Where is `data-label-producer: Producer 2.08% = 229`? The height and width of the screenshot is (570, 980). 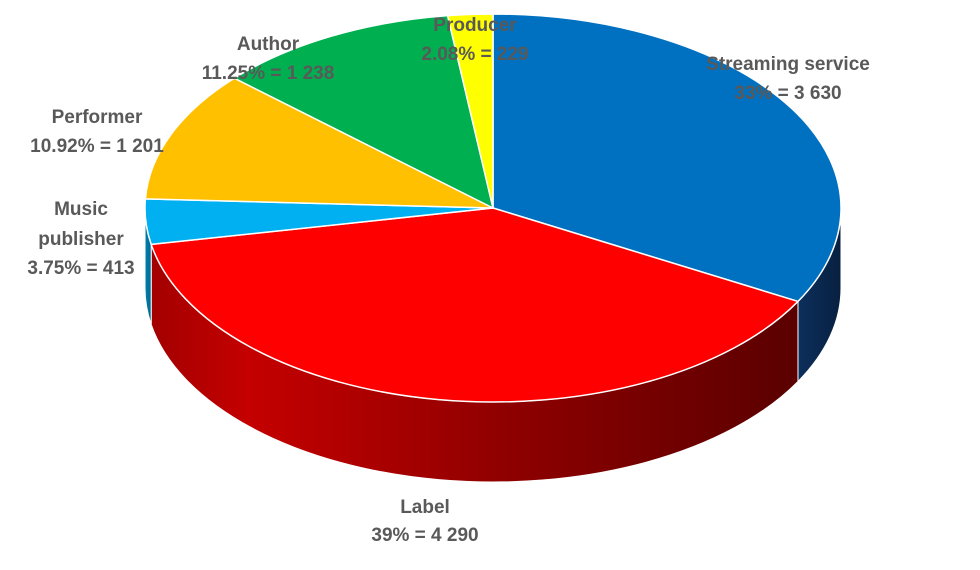
data-label-producer: Producer 2.08% = 229 is located at coordinates (474, 40).